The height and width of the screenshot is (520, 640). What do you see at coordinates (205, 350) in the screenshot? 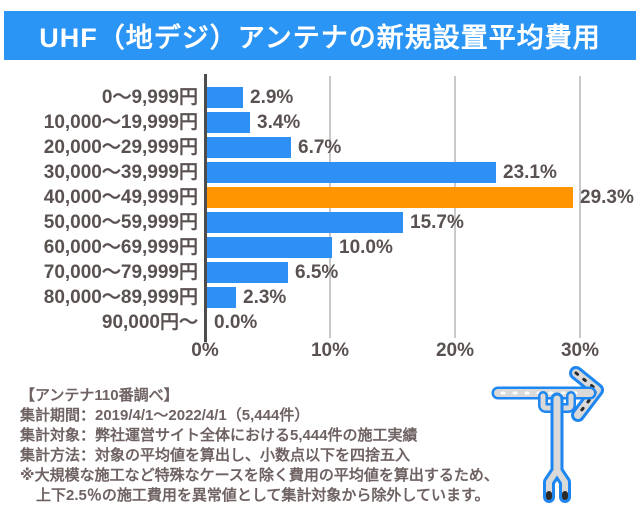
I see `x-tick-label: 0%` at bounding box center [205, 350].